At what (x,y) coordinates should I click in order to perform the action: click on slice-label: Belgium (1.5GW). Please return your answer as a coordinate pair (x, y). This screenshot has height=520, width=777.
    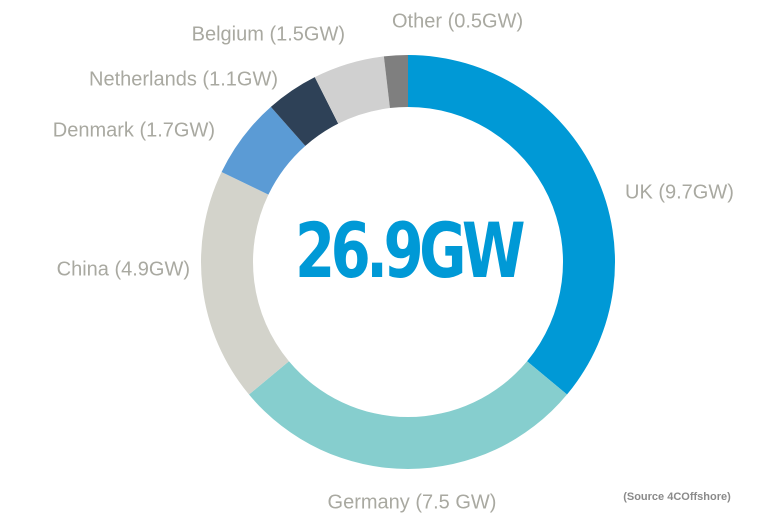
    Looking at the image, I should click on (268, 34).